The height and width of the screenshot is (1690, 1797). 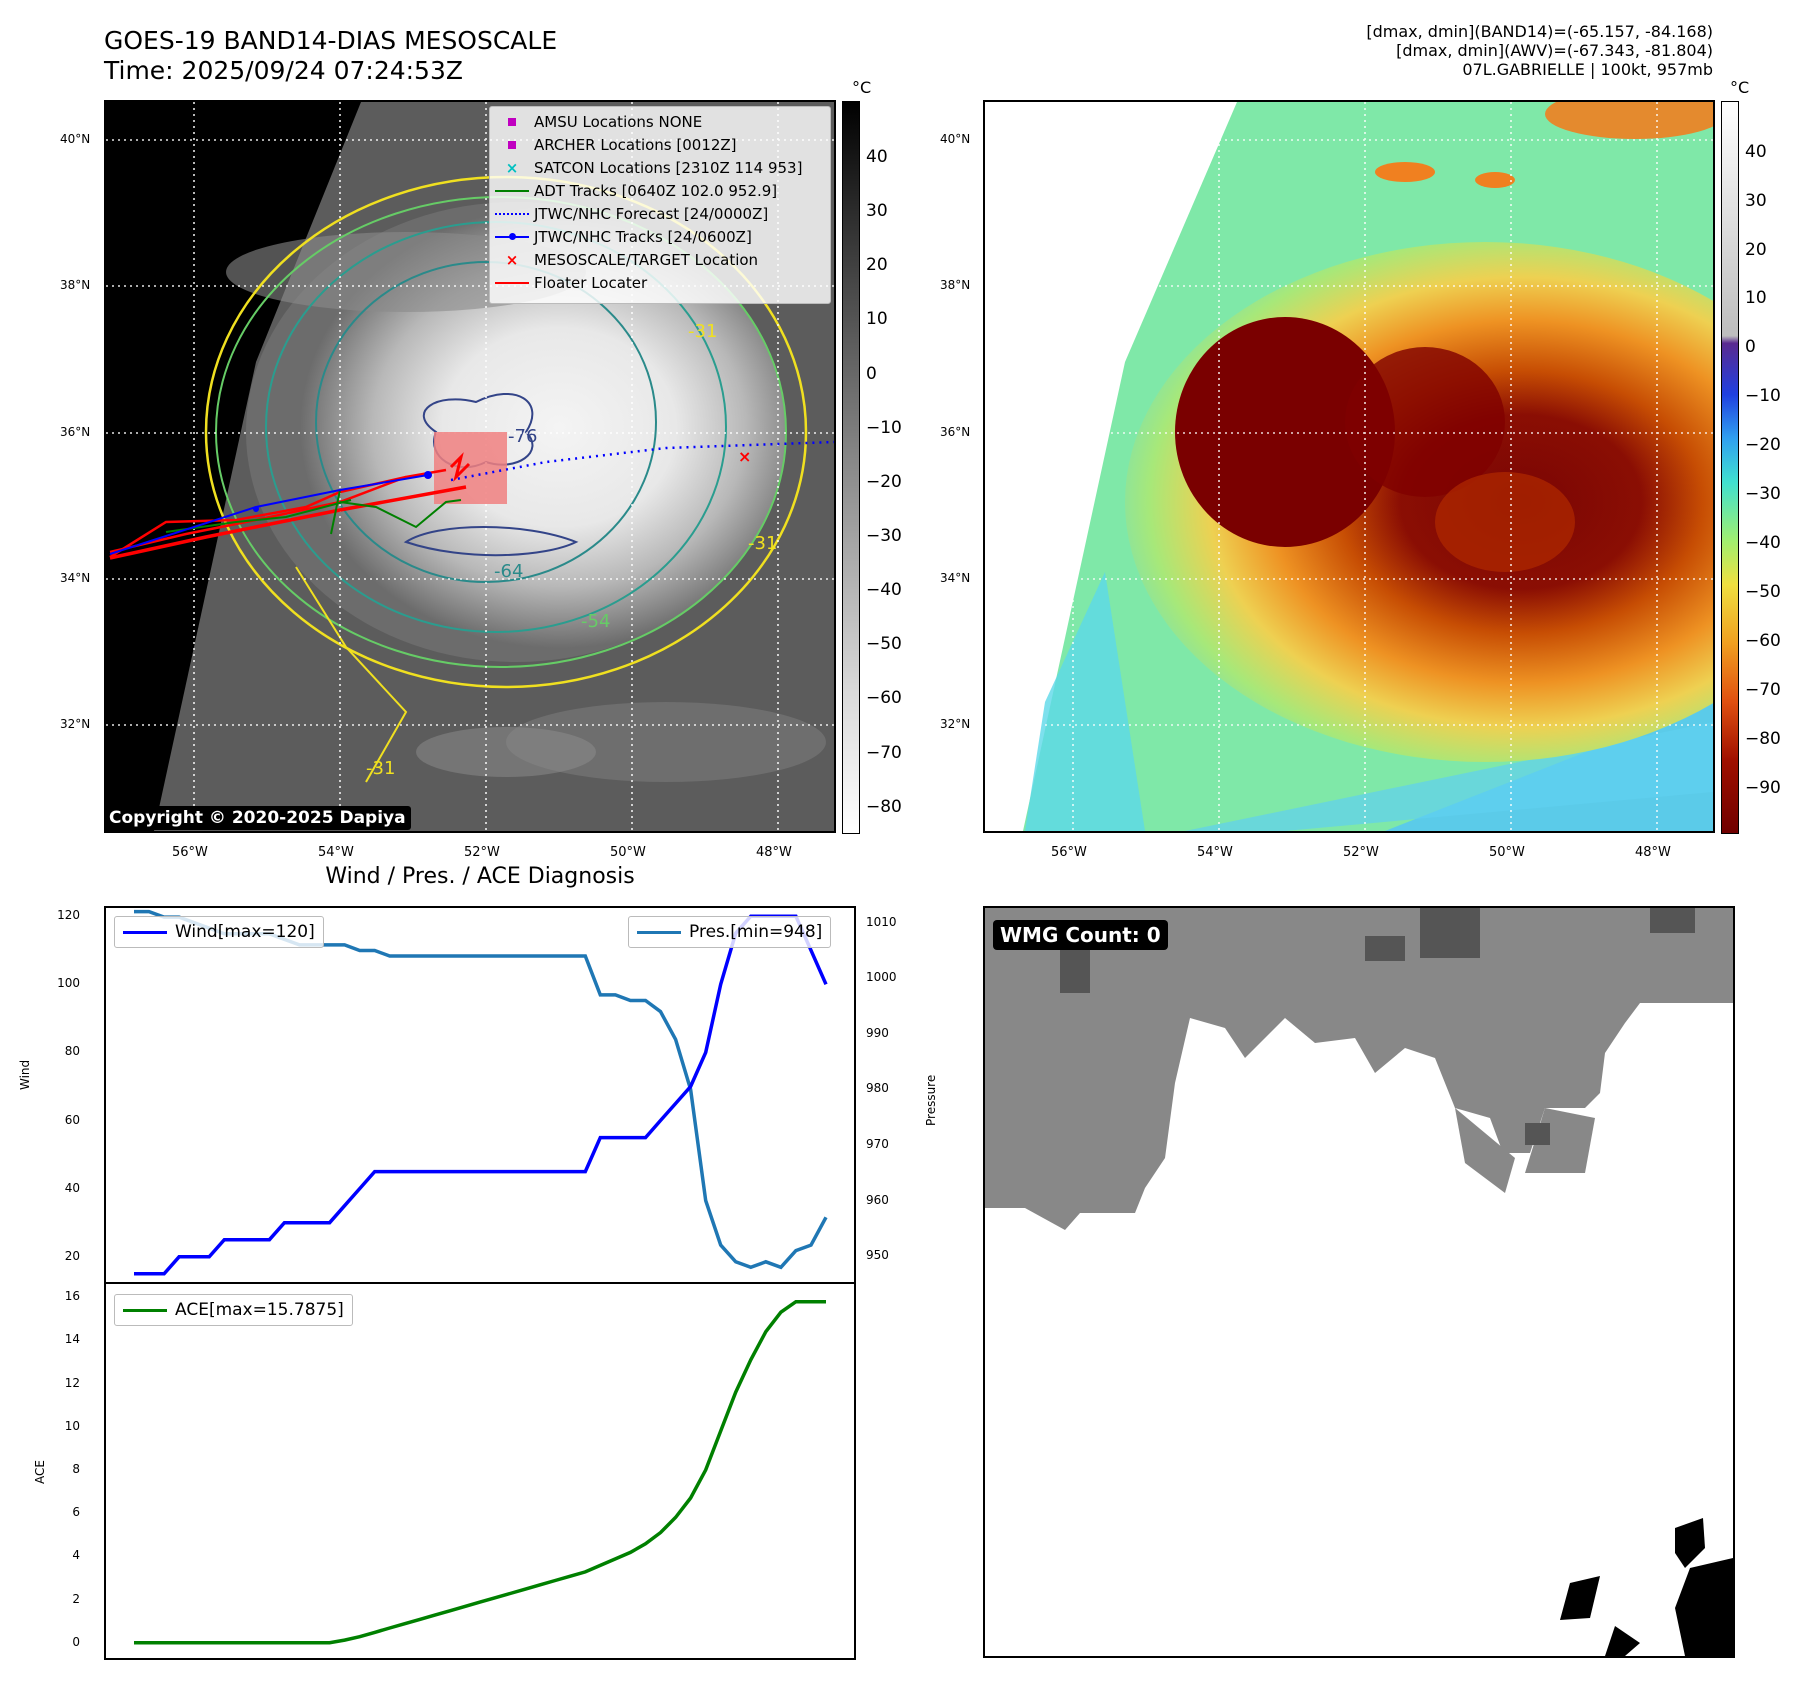 I want to click on tick-label: 1000, so click(x=881, y=977).